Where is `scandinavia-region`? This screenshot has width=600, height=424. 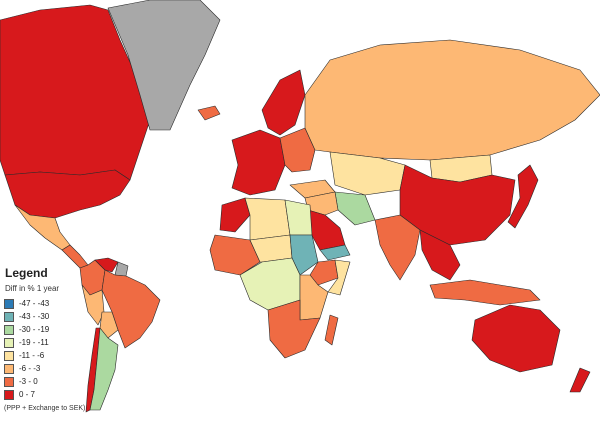 scandinavia-region is located at coordinates (283, 102).